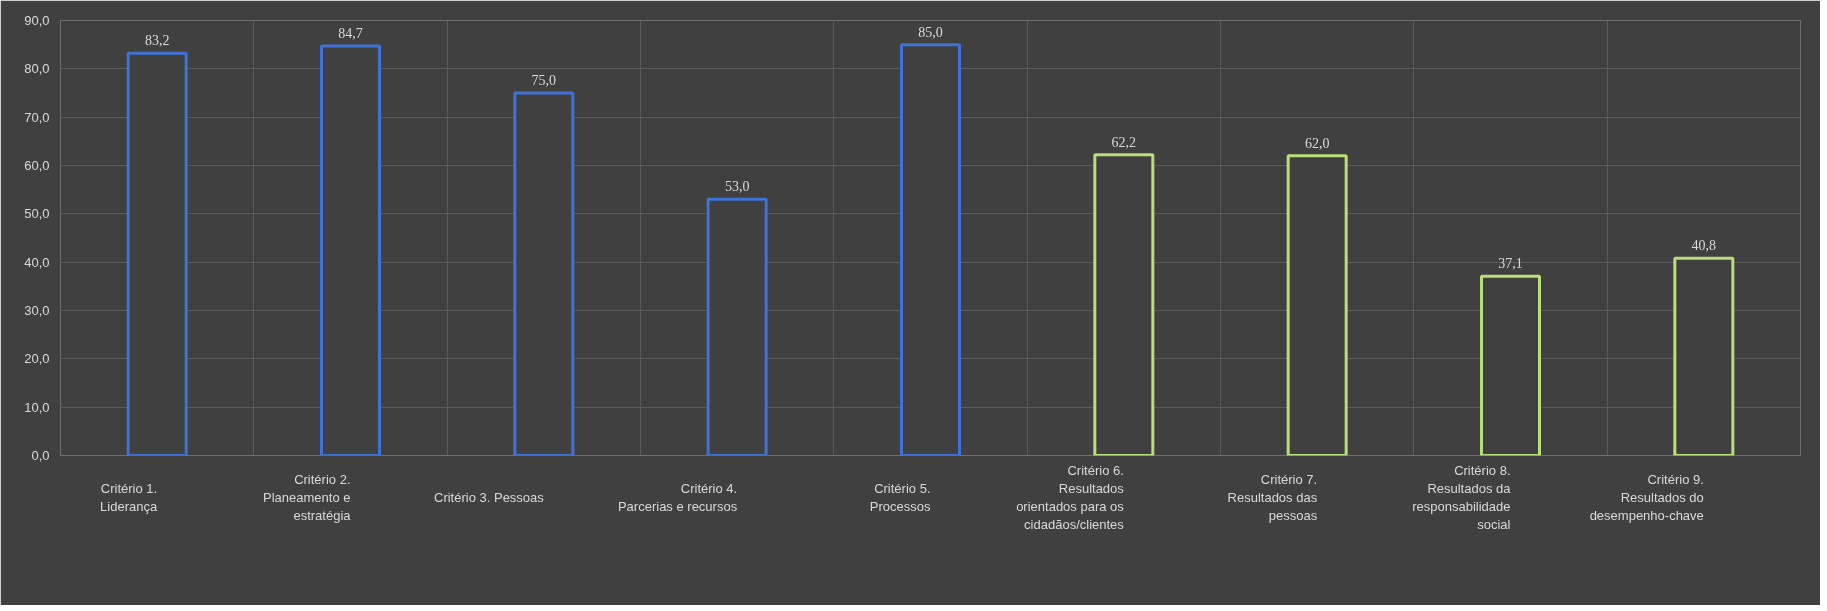 This screenshot has height=611, width=1827. What do you see at coordinates (1272, 497) in the screenshot?
I see `x-tick-label: Critério 7. Resultados das pessoas` at bounding box center [1272, 497].